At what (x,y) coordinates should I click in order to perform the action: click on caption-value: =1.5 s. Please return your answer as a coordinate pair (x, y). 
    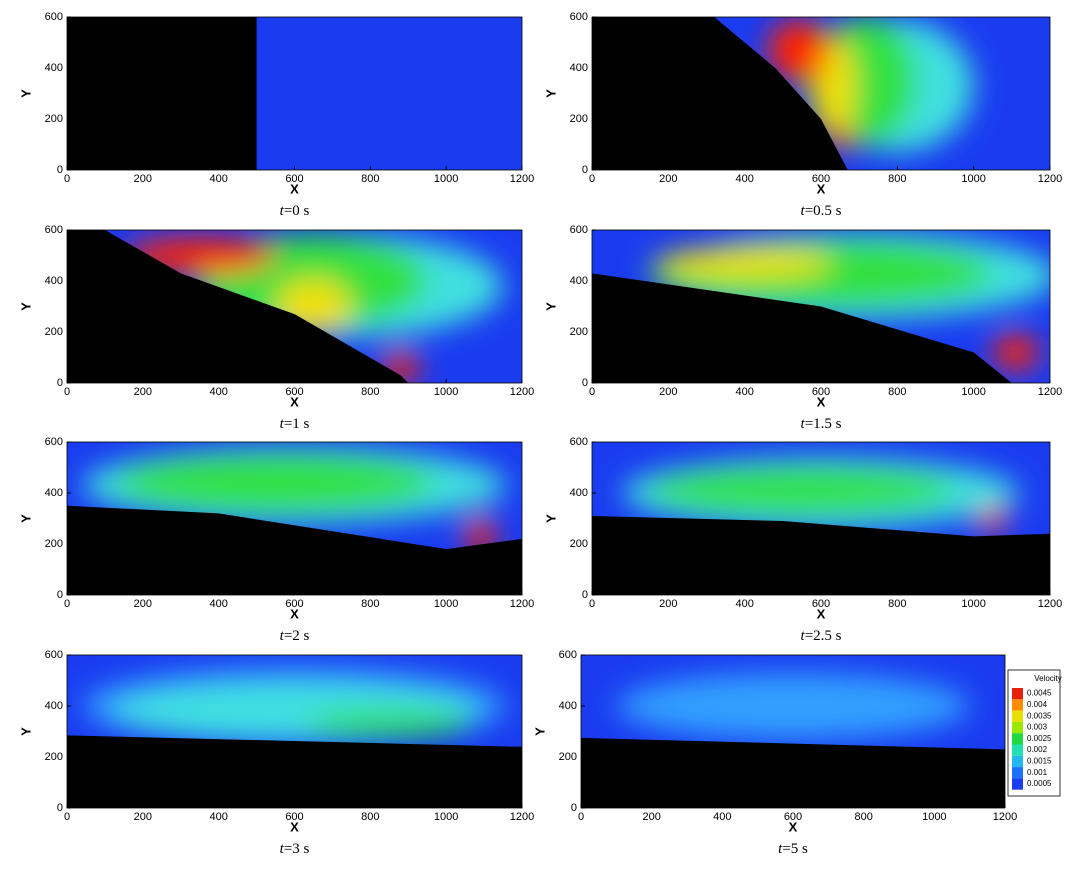
    Looking at the image, I should click on (823, 424).